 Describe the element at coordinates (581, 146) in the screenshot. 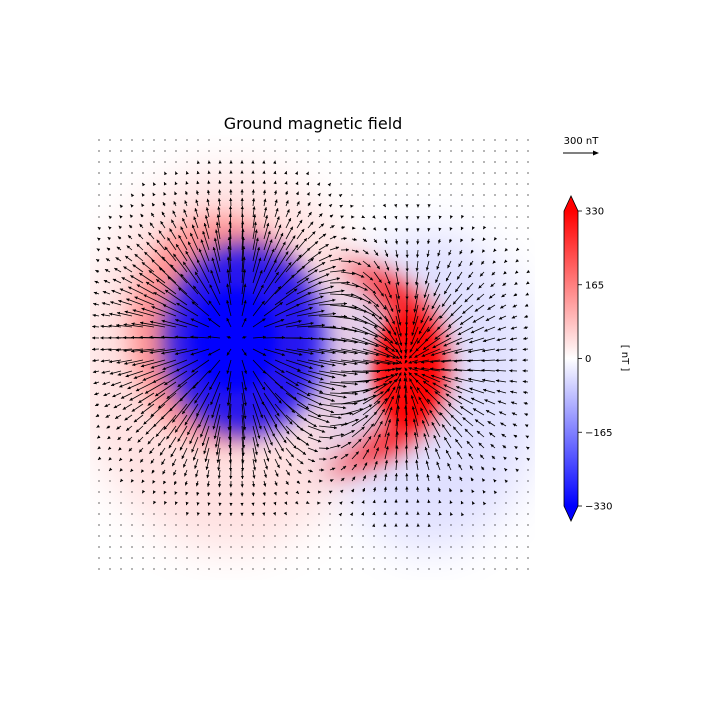

I see `quiver-key: 300 nT` at that location.